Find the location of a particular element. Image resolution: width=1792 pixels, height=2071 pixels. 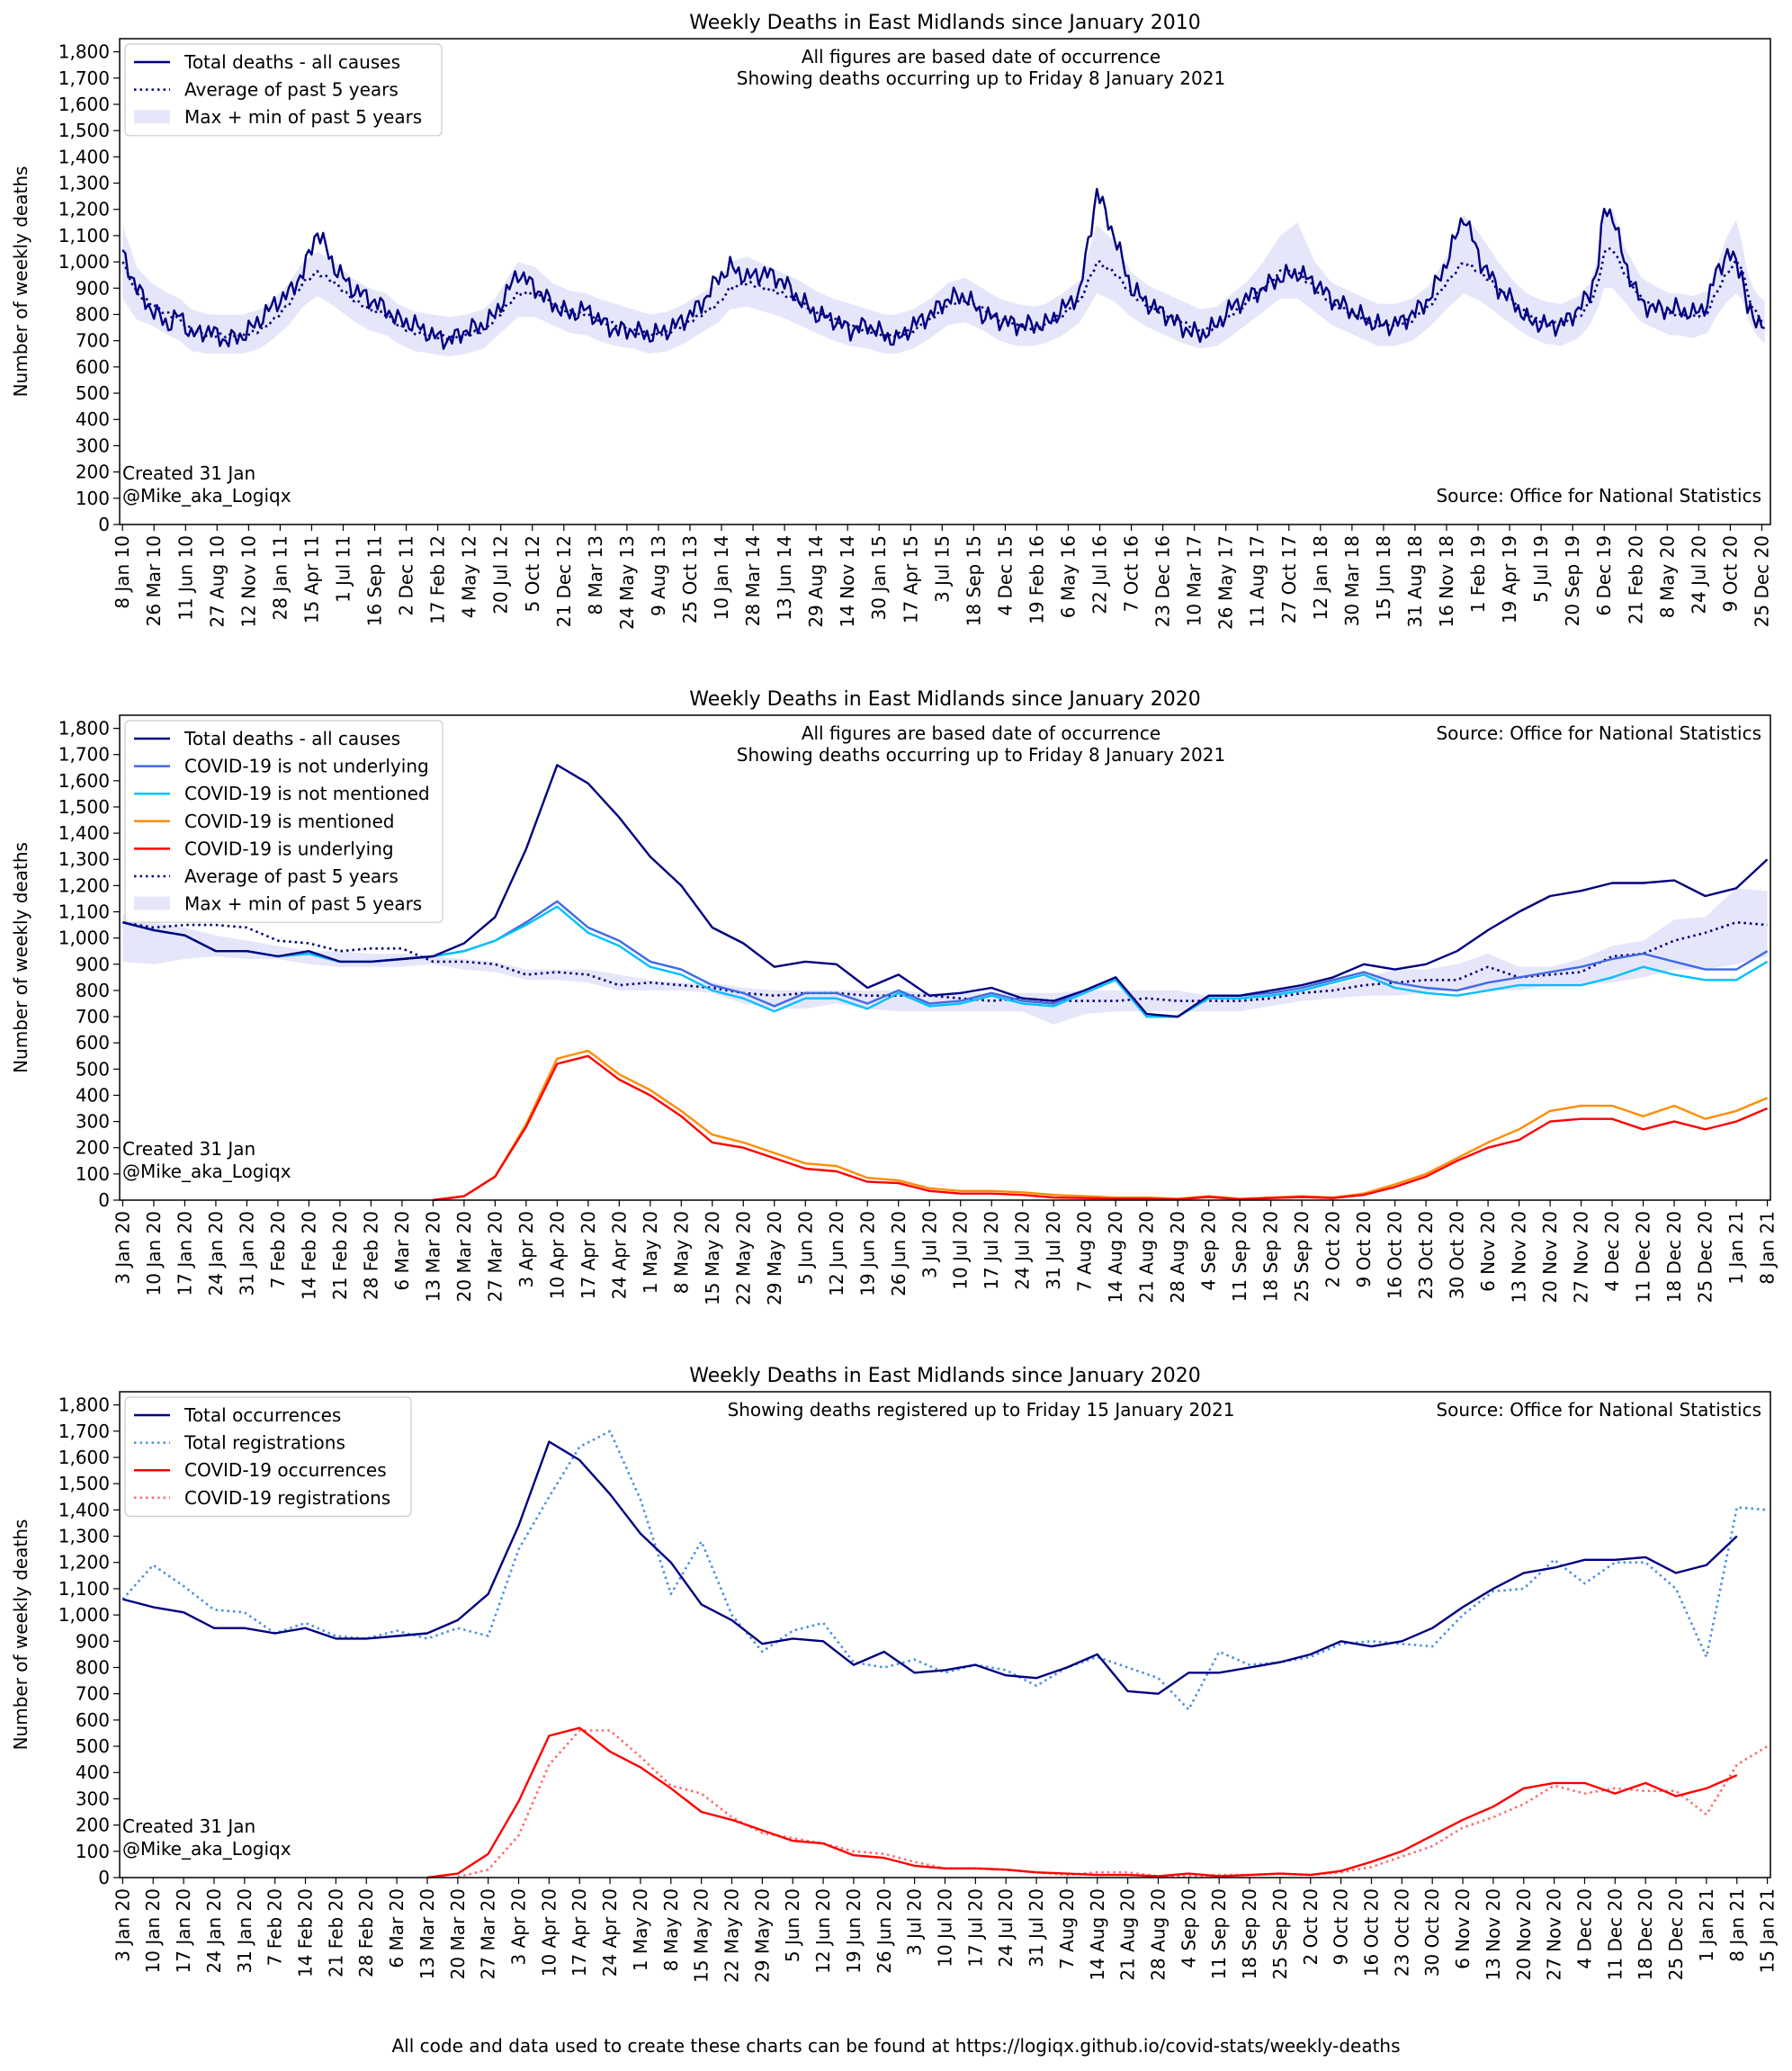

x-tick-label: 1 Jul 11 is located at coordinates (343, 569).